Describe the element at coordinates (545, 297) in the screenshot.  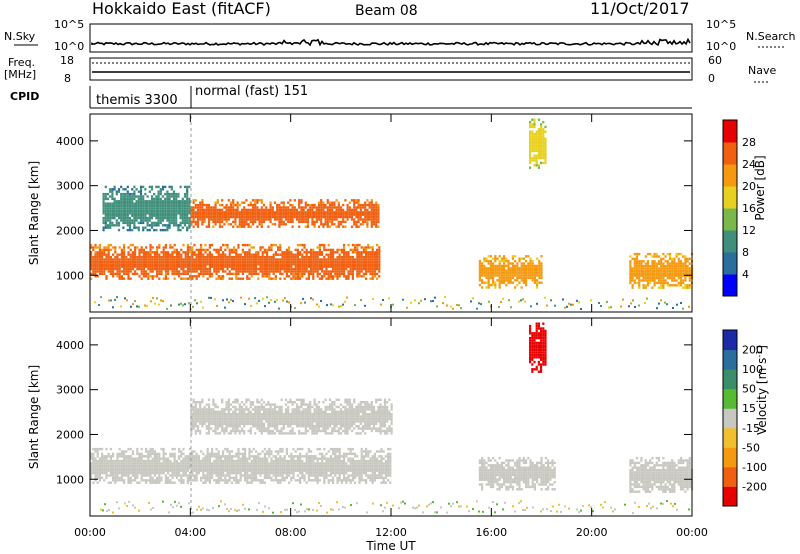
I see `power-scatter` at that location.